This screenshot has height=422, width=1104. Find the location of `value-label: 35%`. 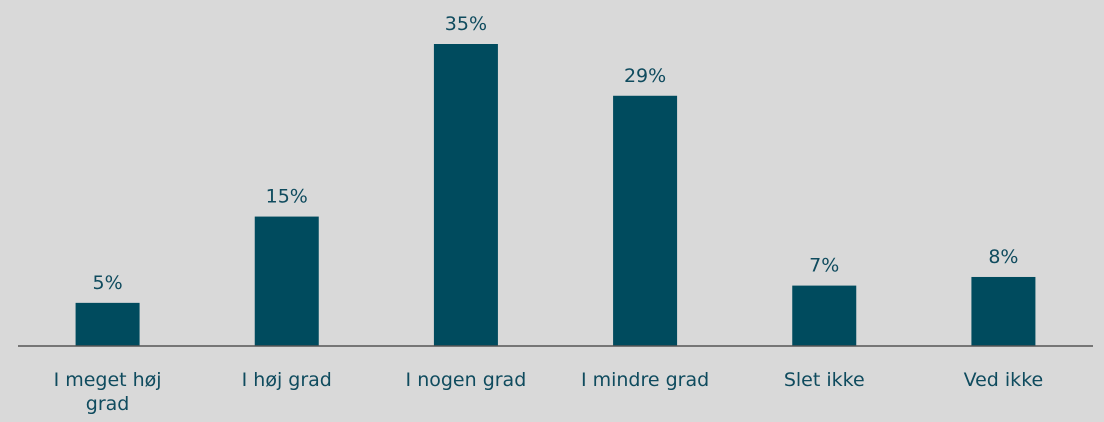

value-label: 35% is located at coordinates (466, 24).